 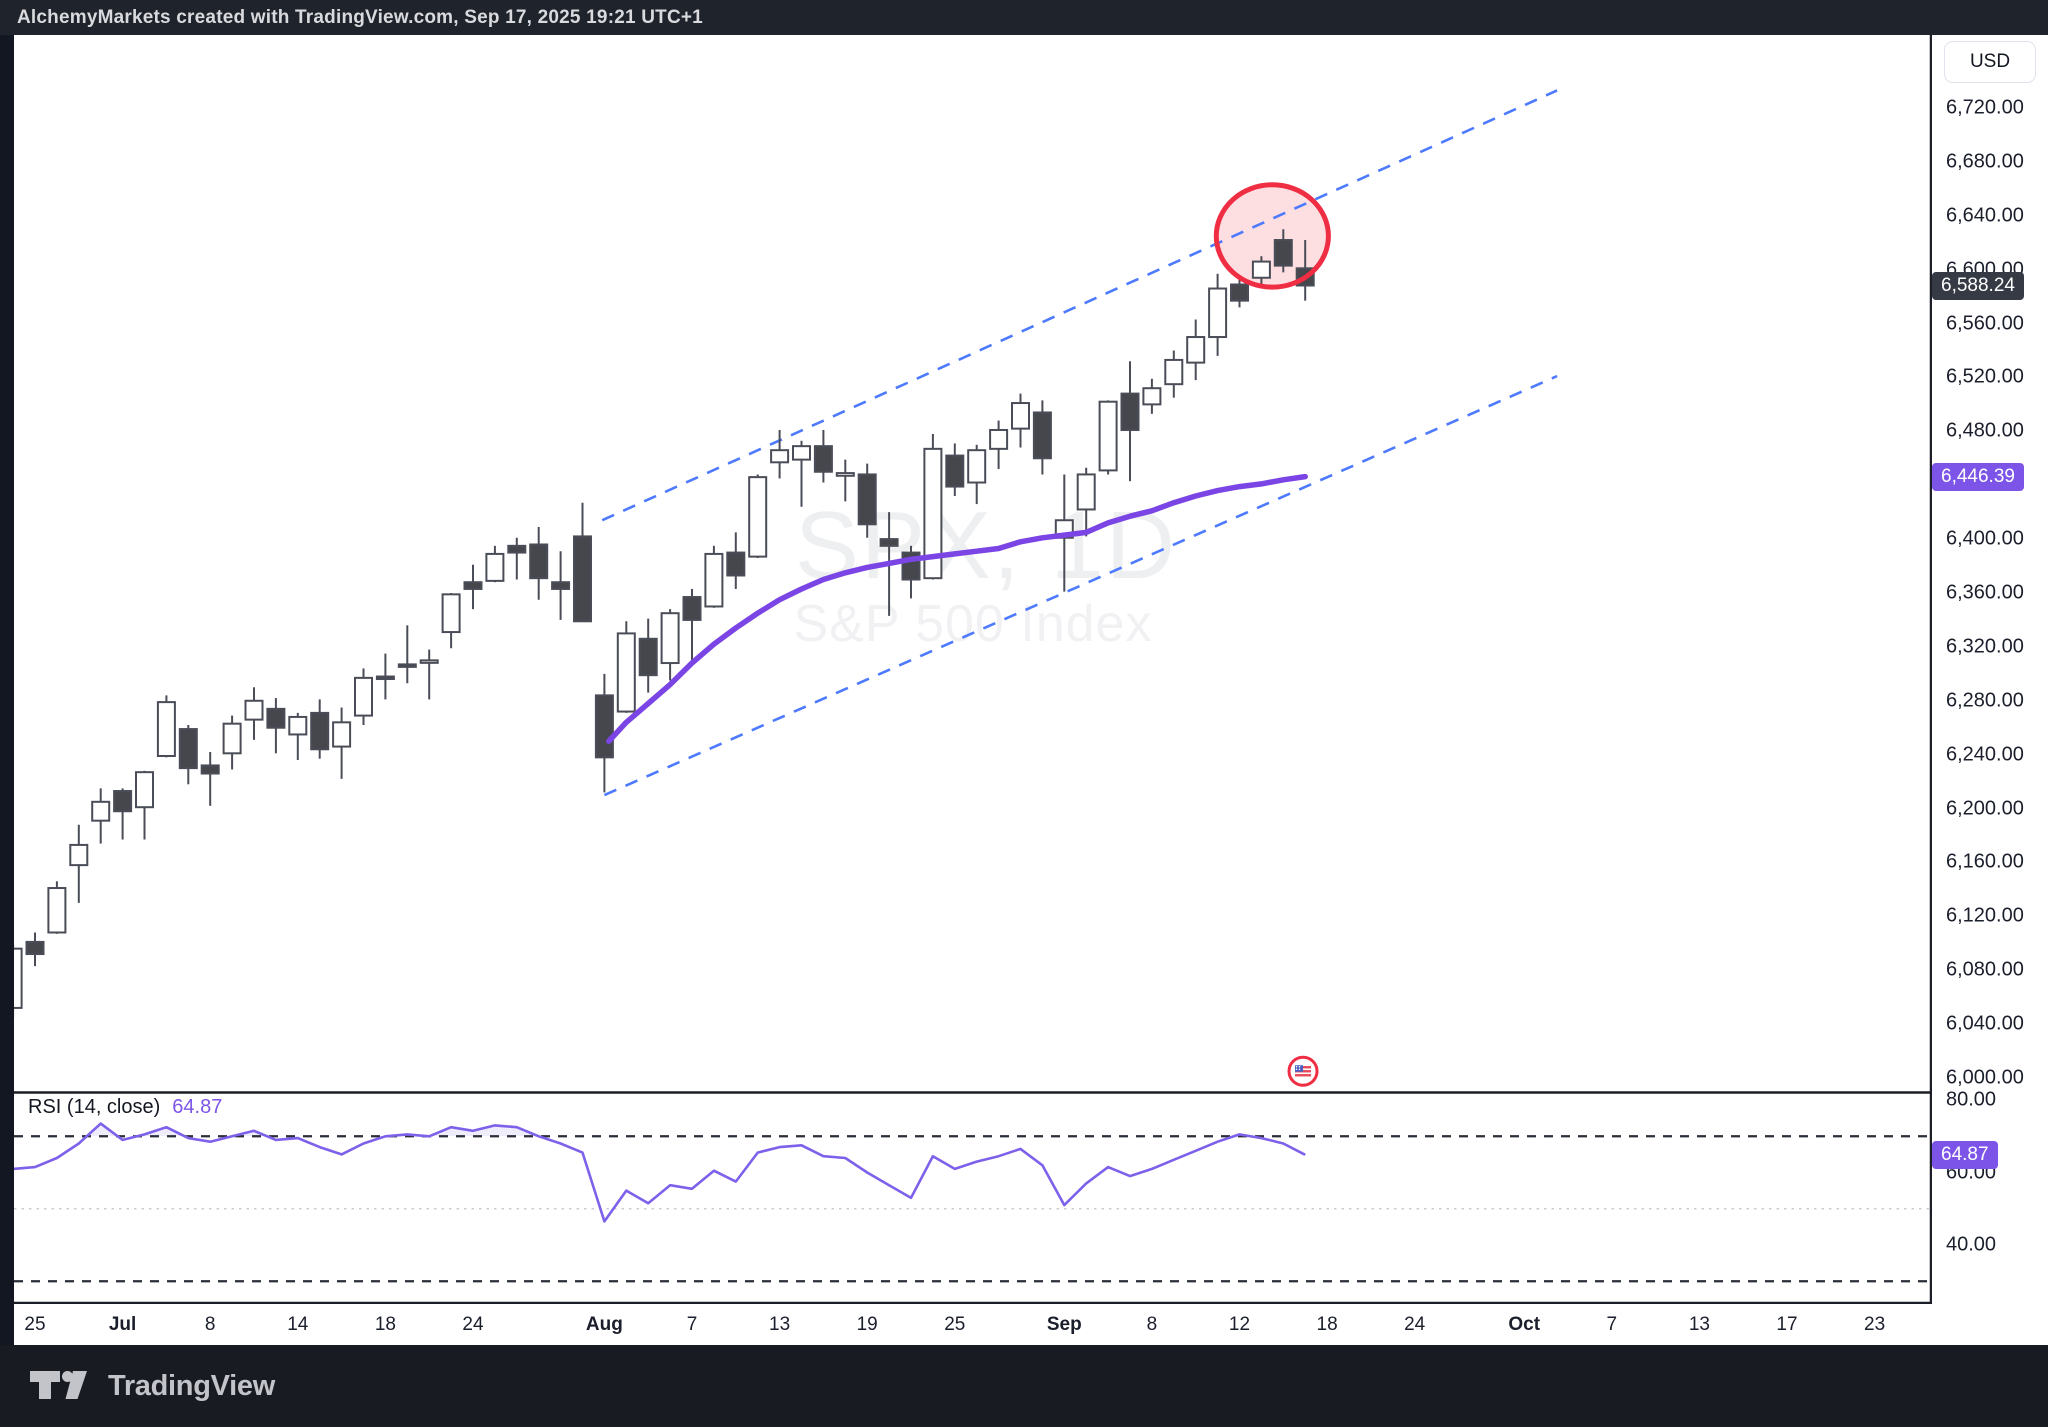 What do you see at coordinates (210, 1324) in the screenshot?
I see `time-label-8-8: 8` at bounding box center [210, 1324].